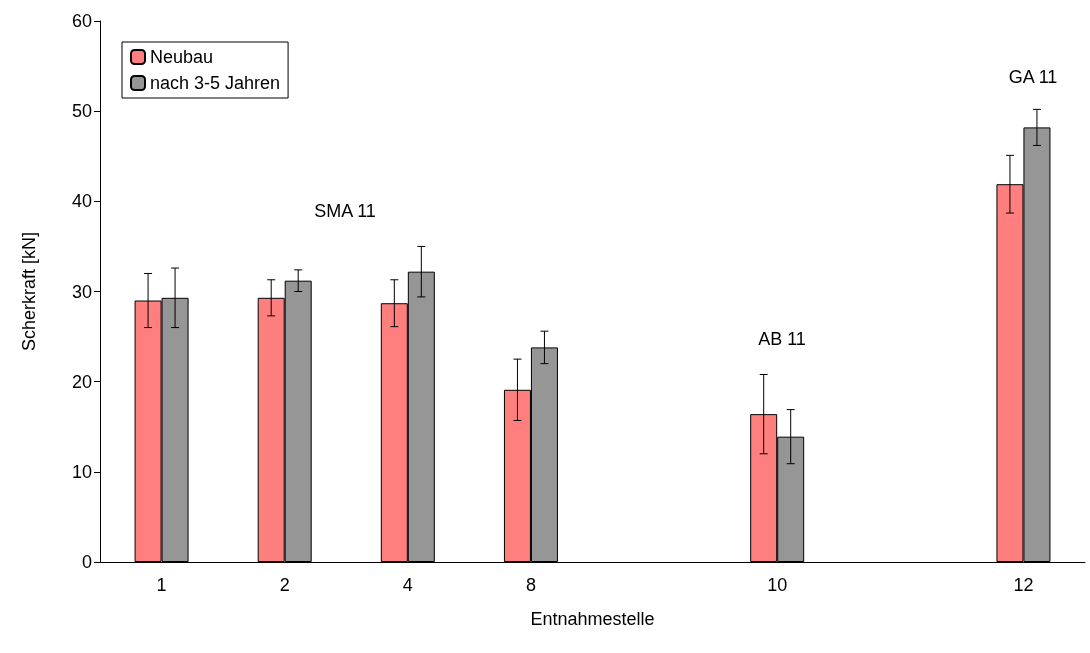  What do you see at coordinates (345, 211) in the screenshot?
I see `annotation: SMA 11` at bounding box center [345, 211].